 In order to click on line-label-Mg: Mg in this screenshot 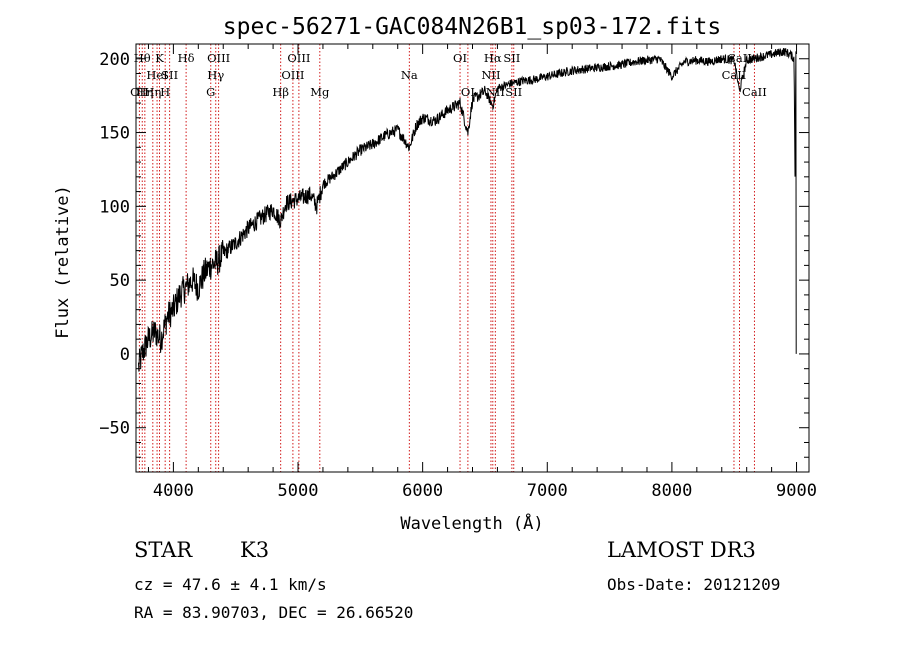, I will do `click(320, 92)`.